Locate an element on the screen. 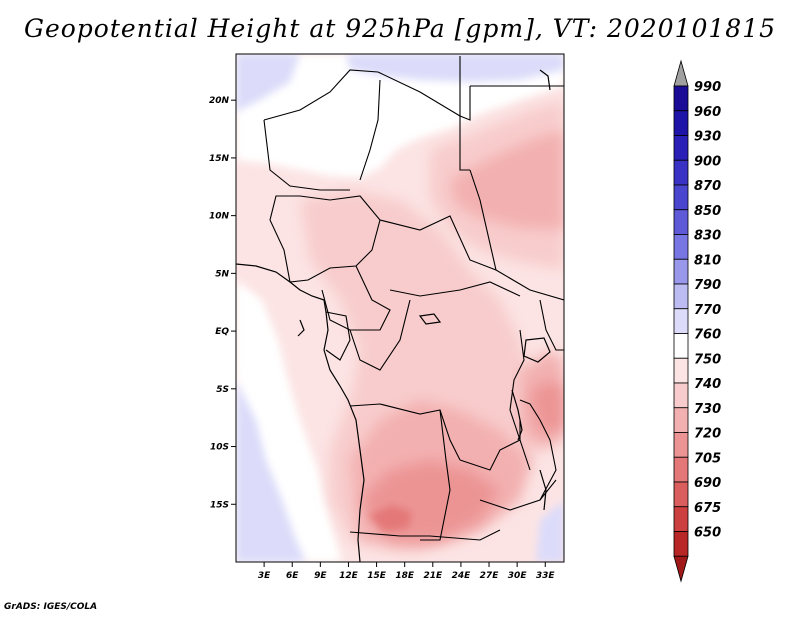 The height and width of the screenshot is (618, 800). lat-tick-label: 10S is located at coordinates (219, 448).